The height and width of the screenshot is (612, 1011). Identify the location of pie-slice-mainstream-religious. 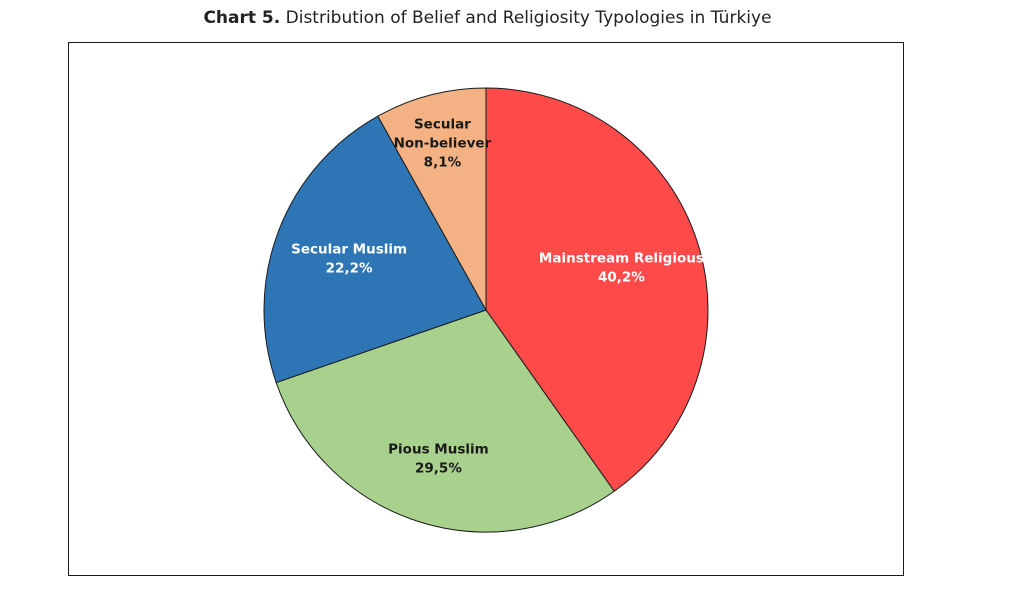
(597, 289).